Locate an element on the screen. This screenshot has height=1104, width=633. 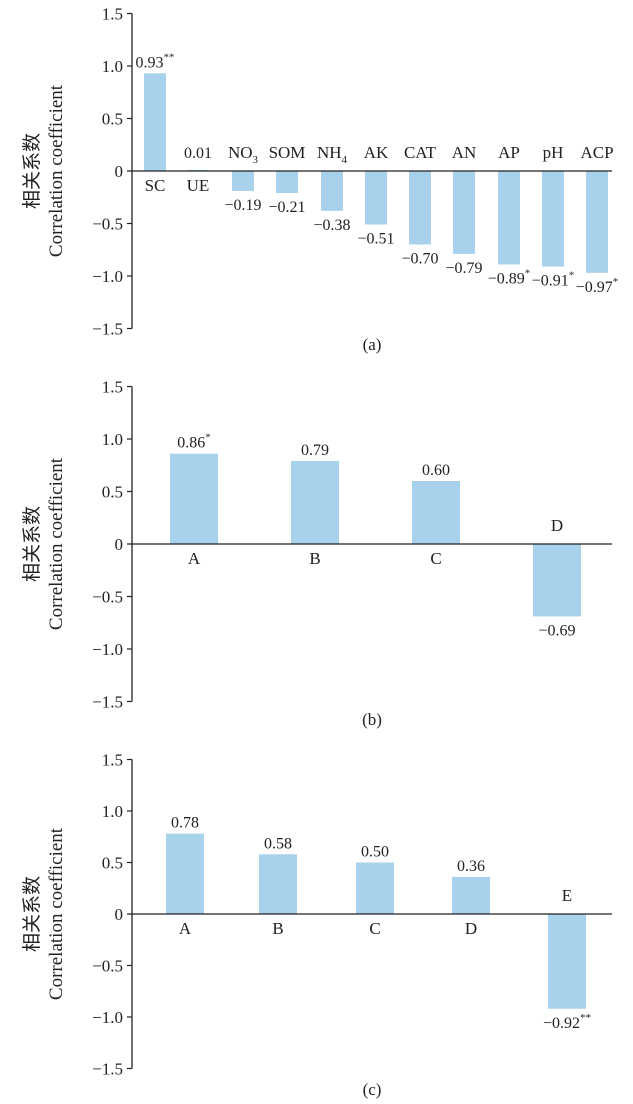
value-label: −0.69 is located at coordinates (556, 630).